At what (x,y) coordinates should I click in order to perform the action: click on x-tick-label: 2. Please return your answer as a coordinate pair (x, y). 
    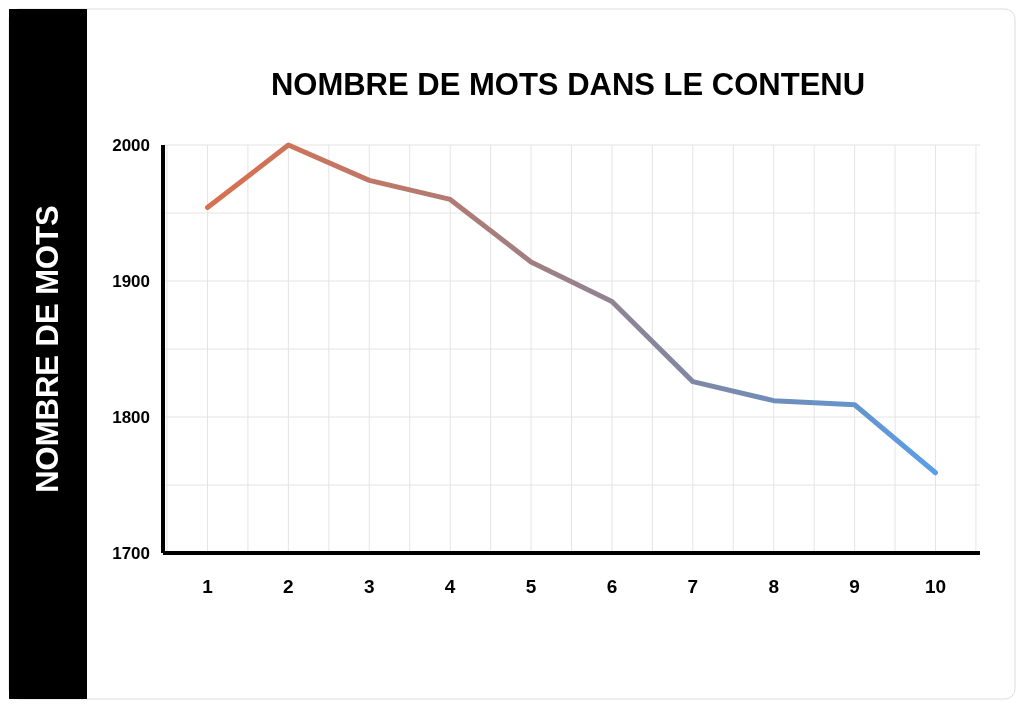
    Looking at the image, I should click on (288, 586).